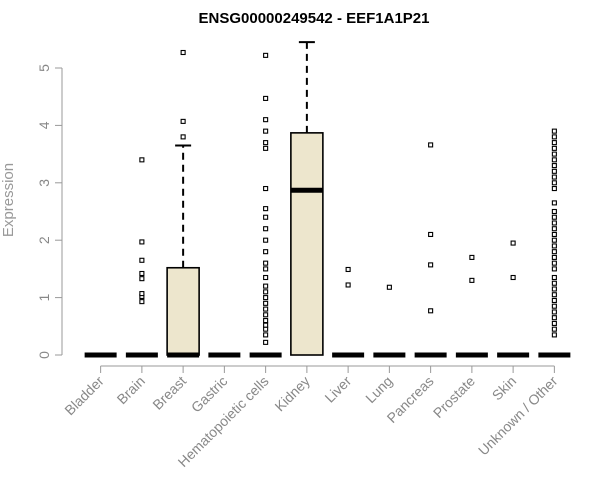 Image resolution: width=600 pixels, height=500 pixels. I want to click on y-axis-label: Expression, so click(8, 200).